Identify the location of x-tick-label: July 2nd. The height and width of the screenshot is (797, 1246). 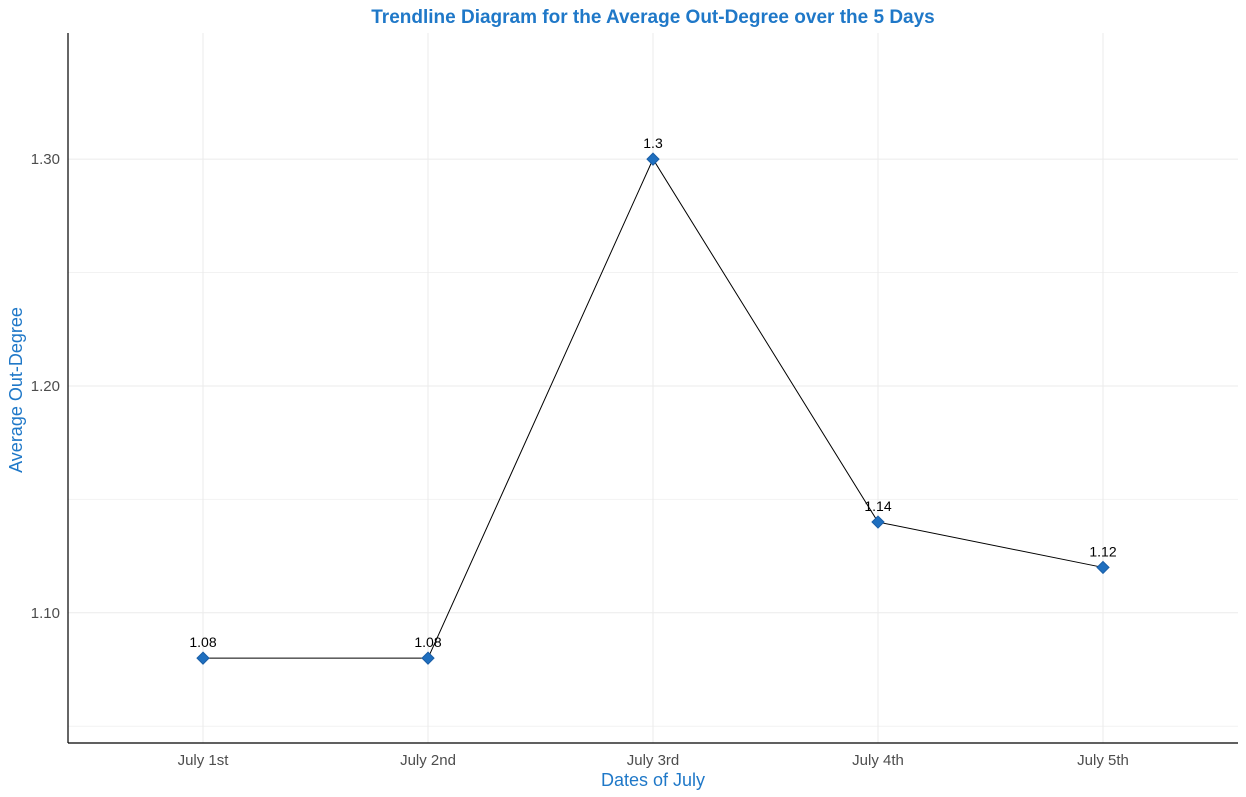
(428, 760).